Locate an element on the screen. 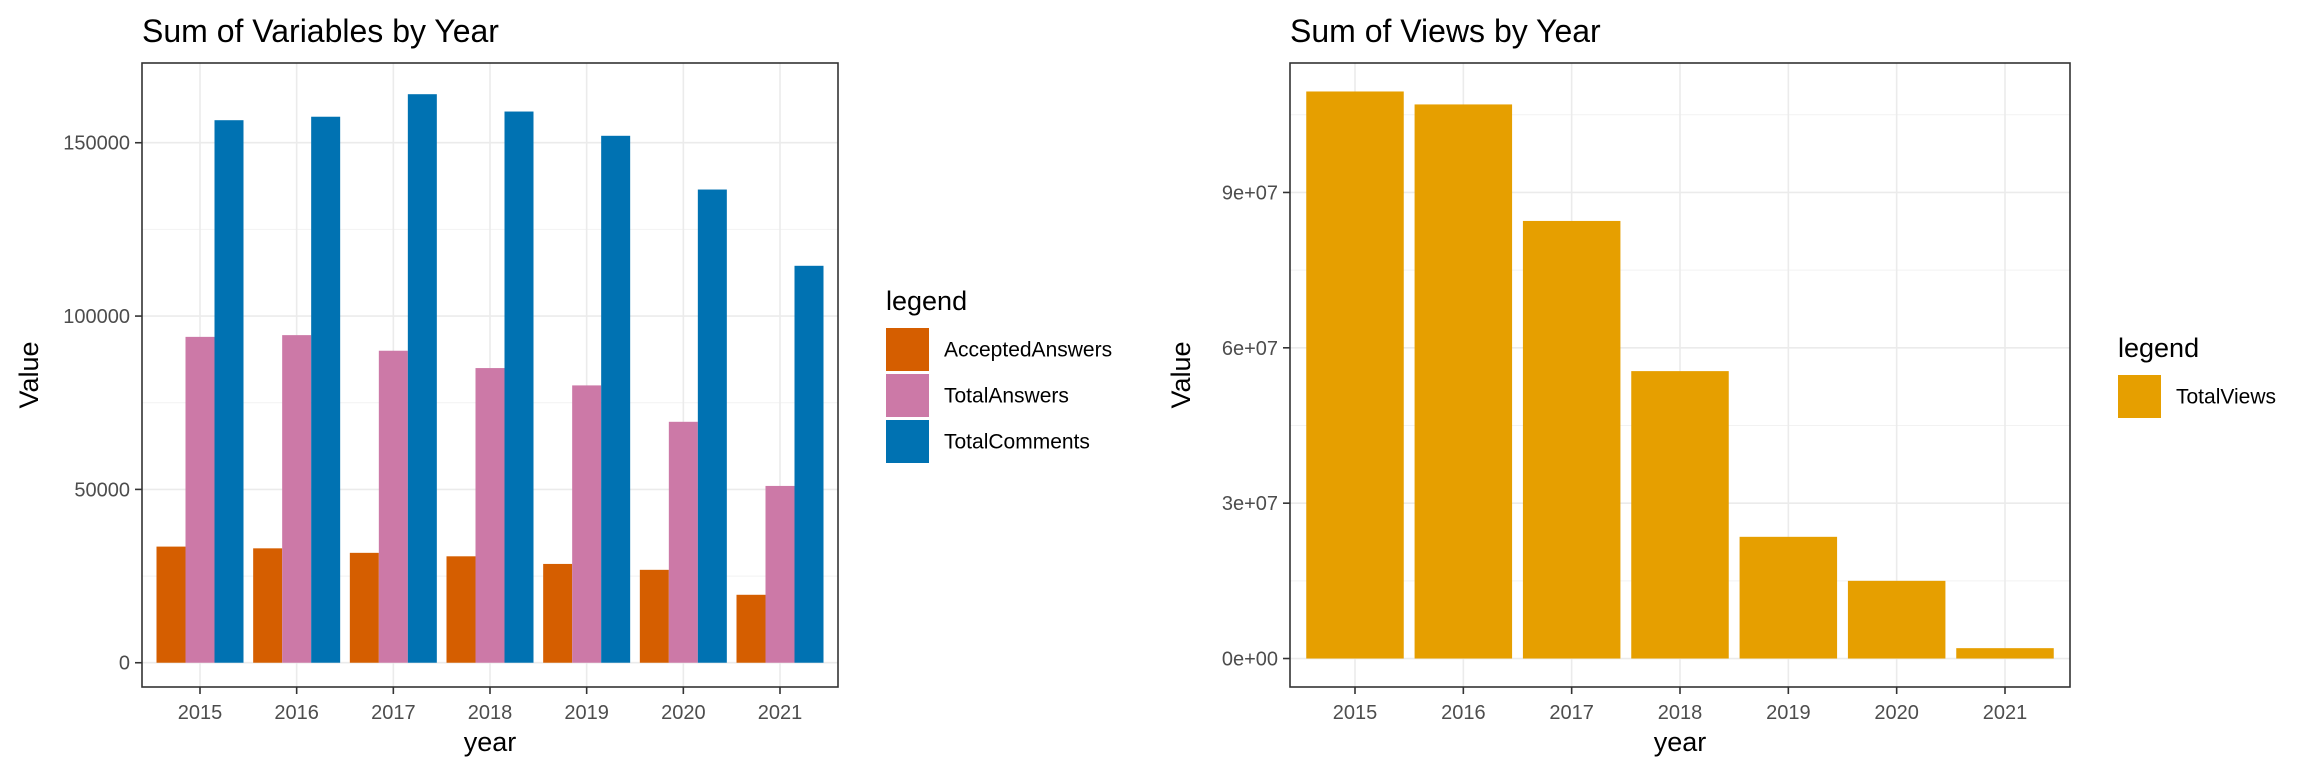 The width and height of the screenshot is (2304, 768). legend-key-TotalComments is located at coordinates (907, 441).